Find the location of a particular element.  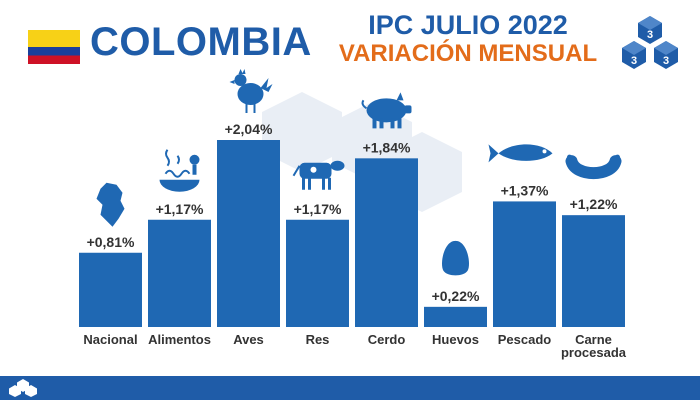

value-label: +2,04% is located at coordinates (249, 129).